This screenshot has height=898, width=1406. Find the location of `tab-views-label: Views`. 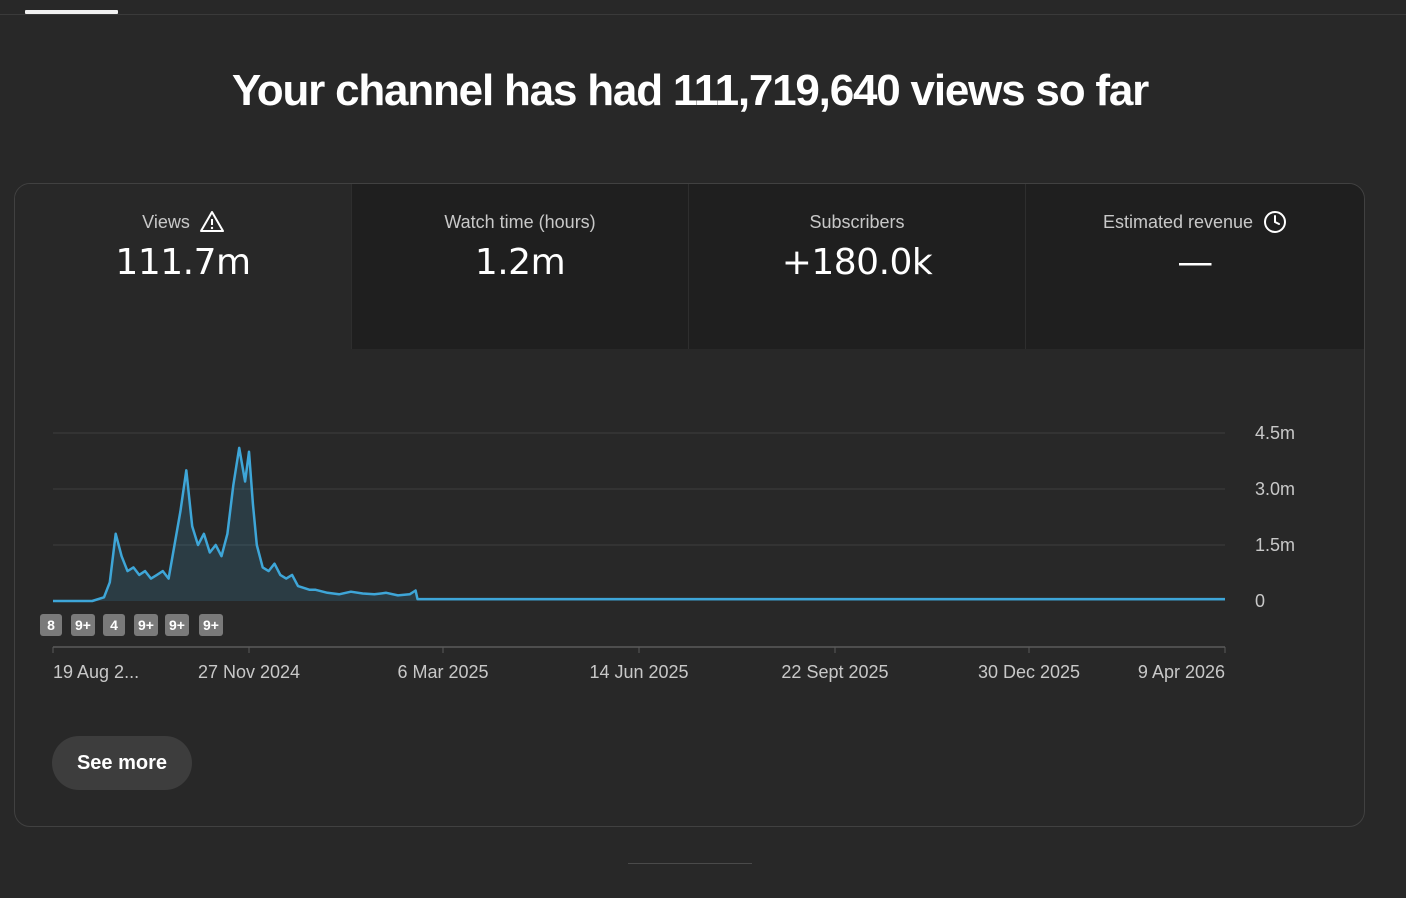

tab-views-label: Views is located at coordinates (166, 221).